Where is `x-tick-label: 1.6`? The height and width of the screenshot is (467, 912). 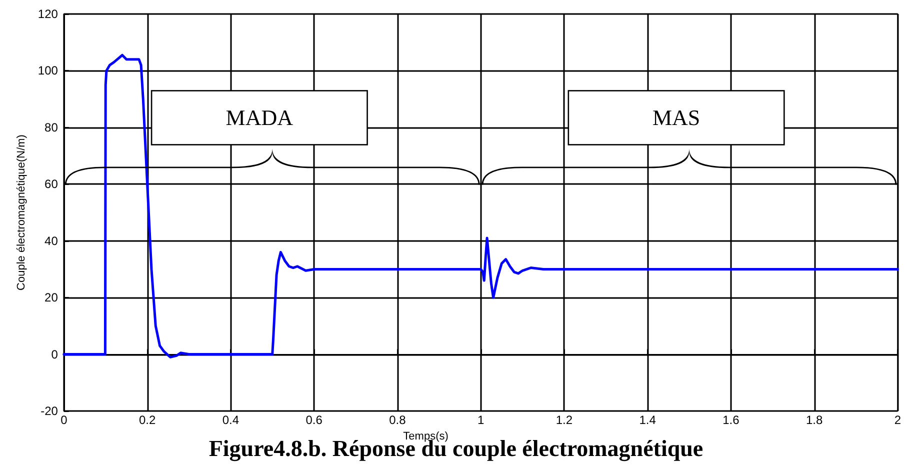 x-tick-label: 1.6 is located at coordinates (731, 420).